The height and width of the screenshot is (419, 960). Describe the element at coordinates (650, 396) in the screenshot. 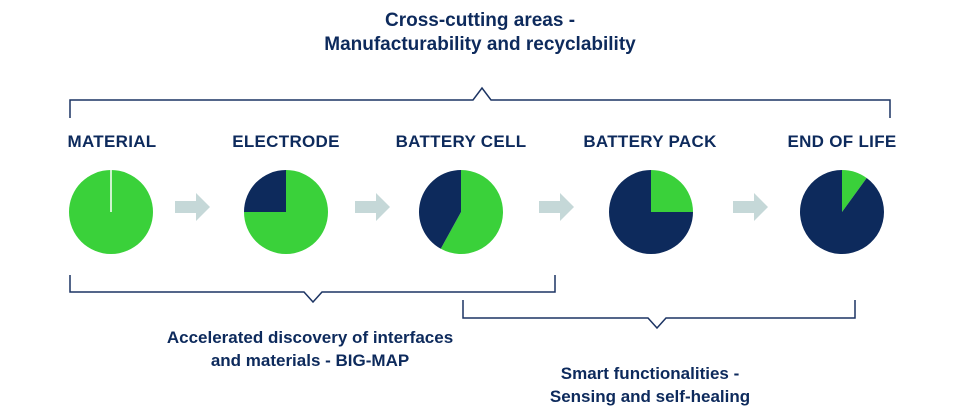

I see `right-caption-line2: Sensing and self-healing` at that location.